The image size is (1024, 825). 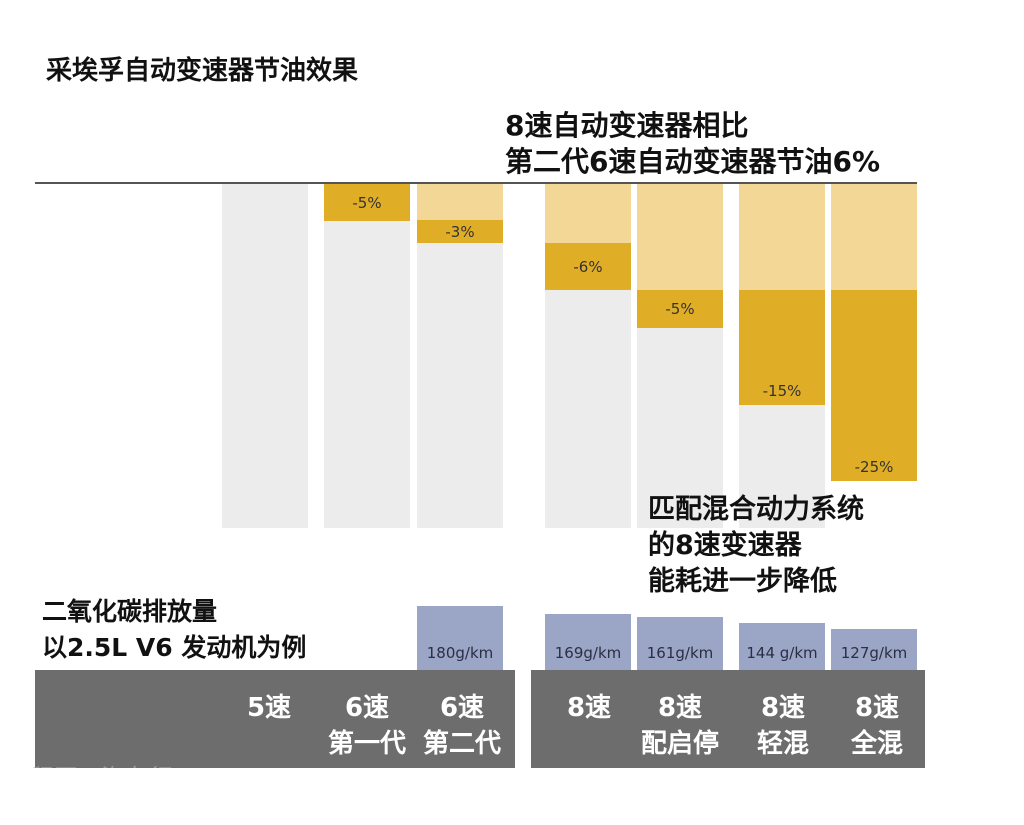 I want to click on bar-8speed-mild-hybrid: -15%, so click(x=782, y=356).